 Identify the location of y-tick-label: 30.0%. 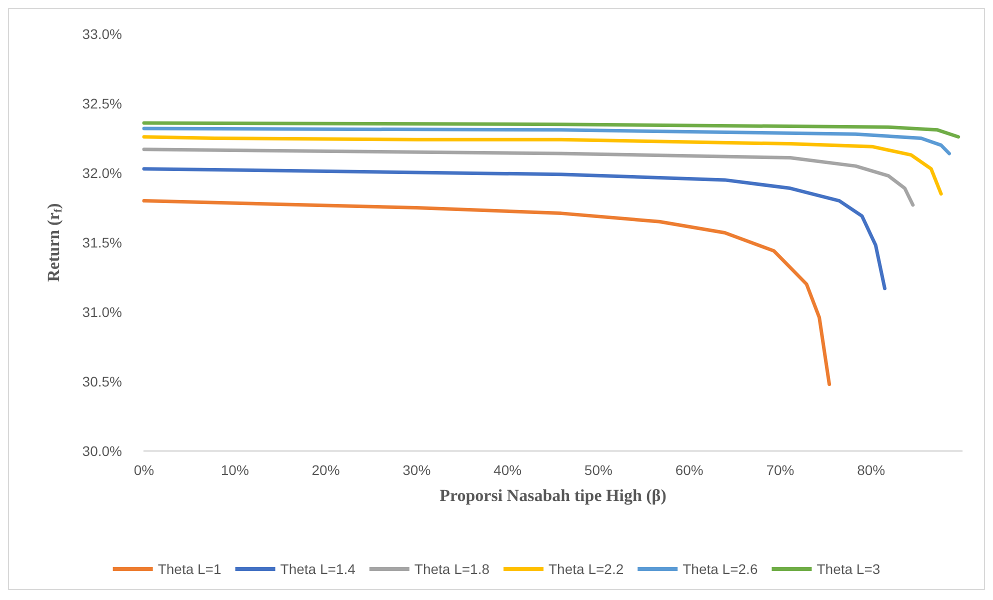
(102, 451).